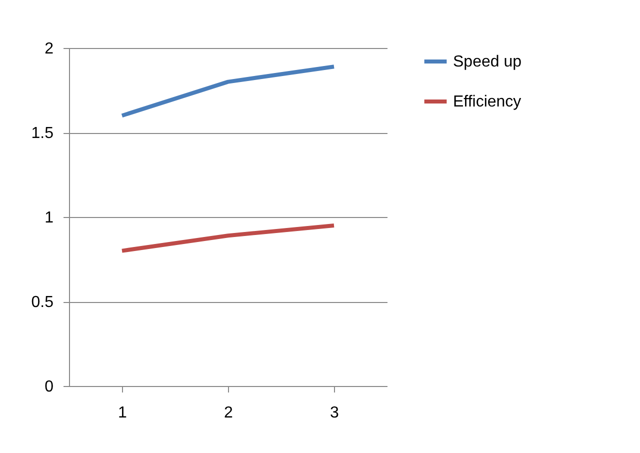 The image size is (640, 453). What do you see at coordinates (49, 218) in the screenshot?
I see `y-tick-label: 1` at bounding box center [49, 218].